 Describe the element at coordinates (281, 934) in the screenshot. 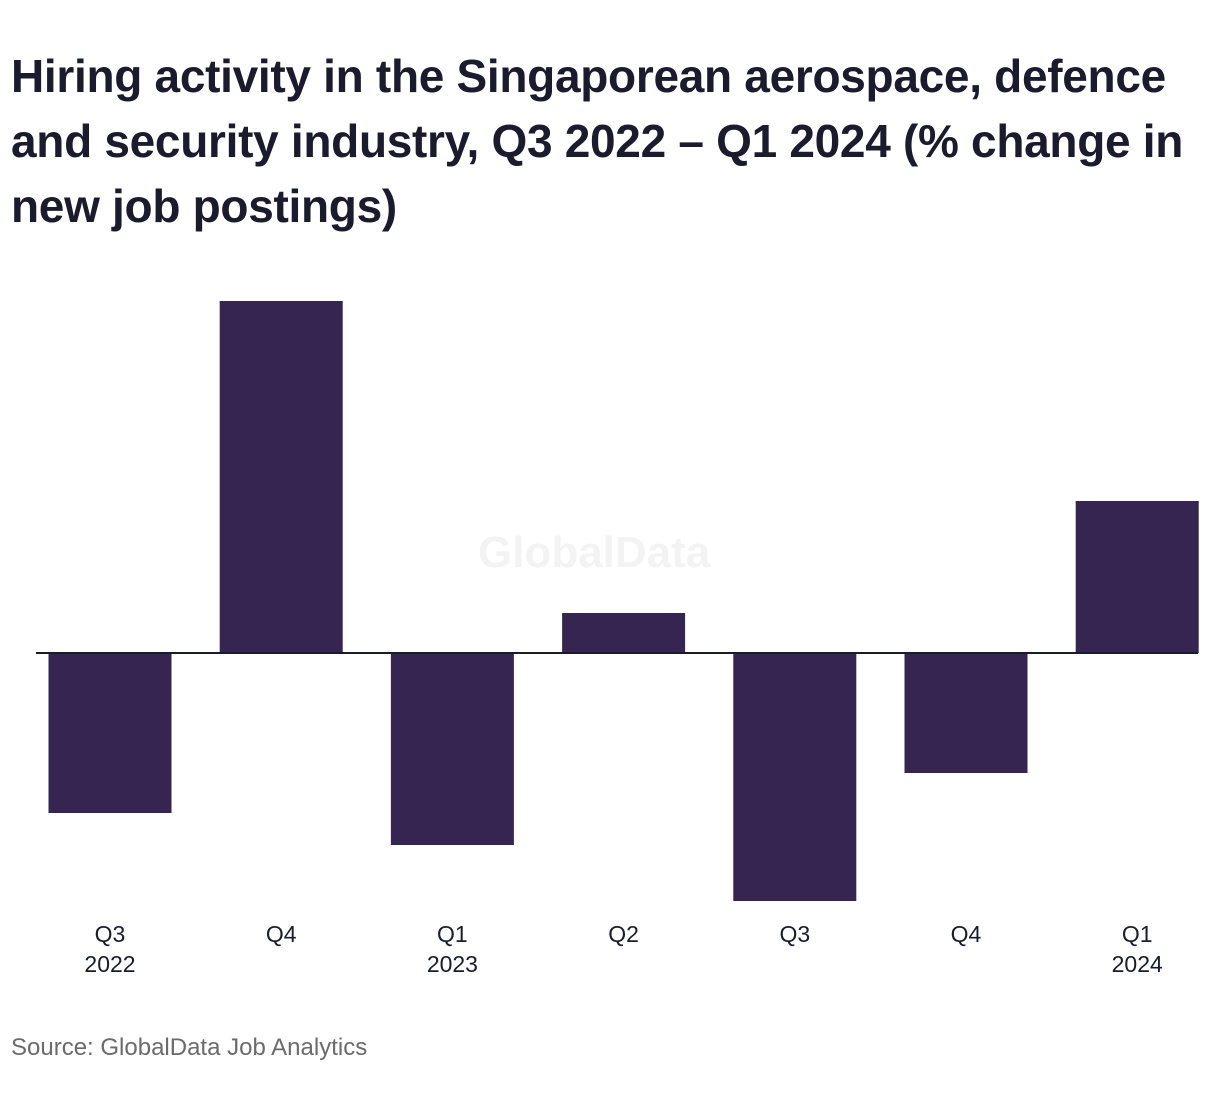

I see `x-tick-quarter-1: Q4` at that location.